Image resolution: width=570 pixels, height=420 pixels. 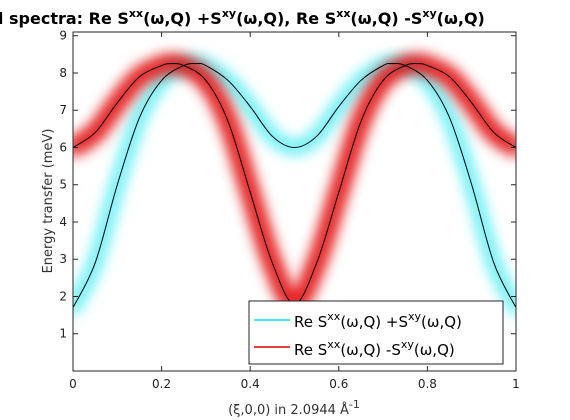 What do you see at coordinates (73, 384) in the screenshot?
I see `x-tick-label: 0` at bounding box center [73, 384].